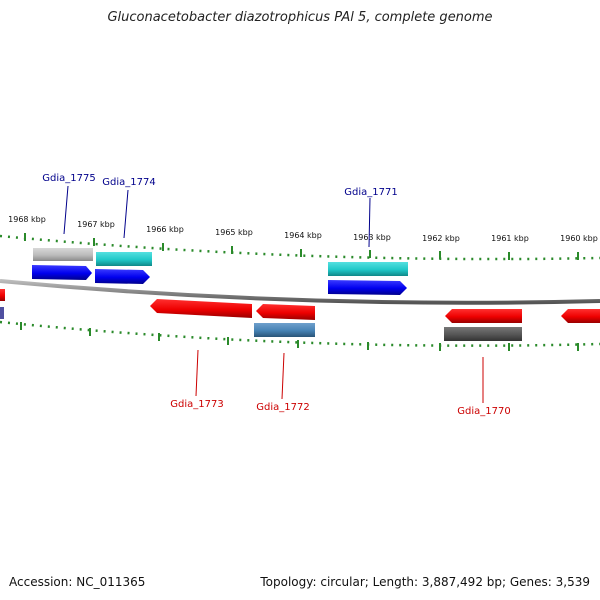 The width and height of the screenshot is (600, 600). Describe the element at coordinates (68, 178) in the screenshot. I see `gene-label-gdia-1775: Gdia_1775` at that location.